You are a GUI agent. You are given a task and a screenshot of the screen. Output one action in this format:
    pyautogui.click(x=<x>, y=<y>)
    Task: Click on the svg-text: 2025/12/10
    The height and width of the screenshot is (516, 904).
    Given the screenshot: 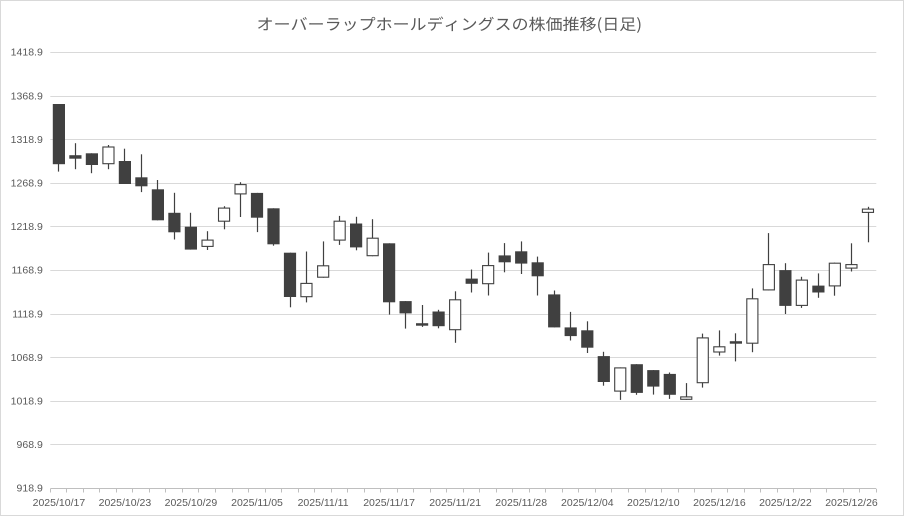 What is the action you would take?
    pyautogui.click(x=653, y=503)
    